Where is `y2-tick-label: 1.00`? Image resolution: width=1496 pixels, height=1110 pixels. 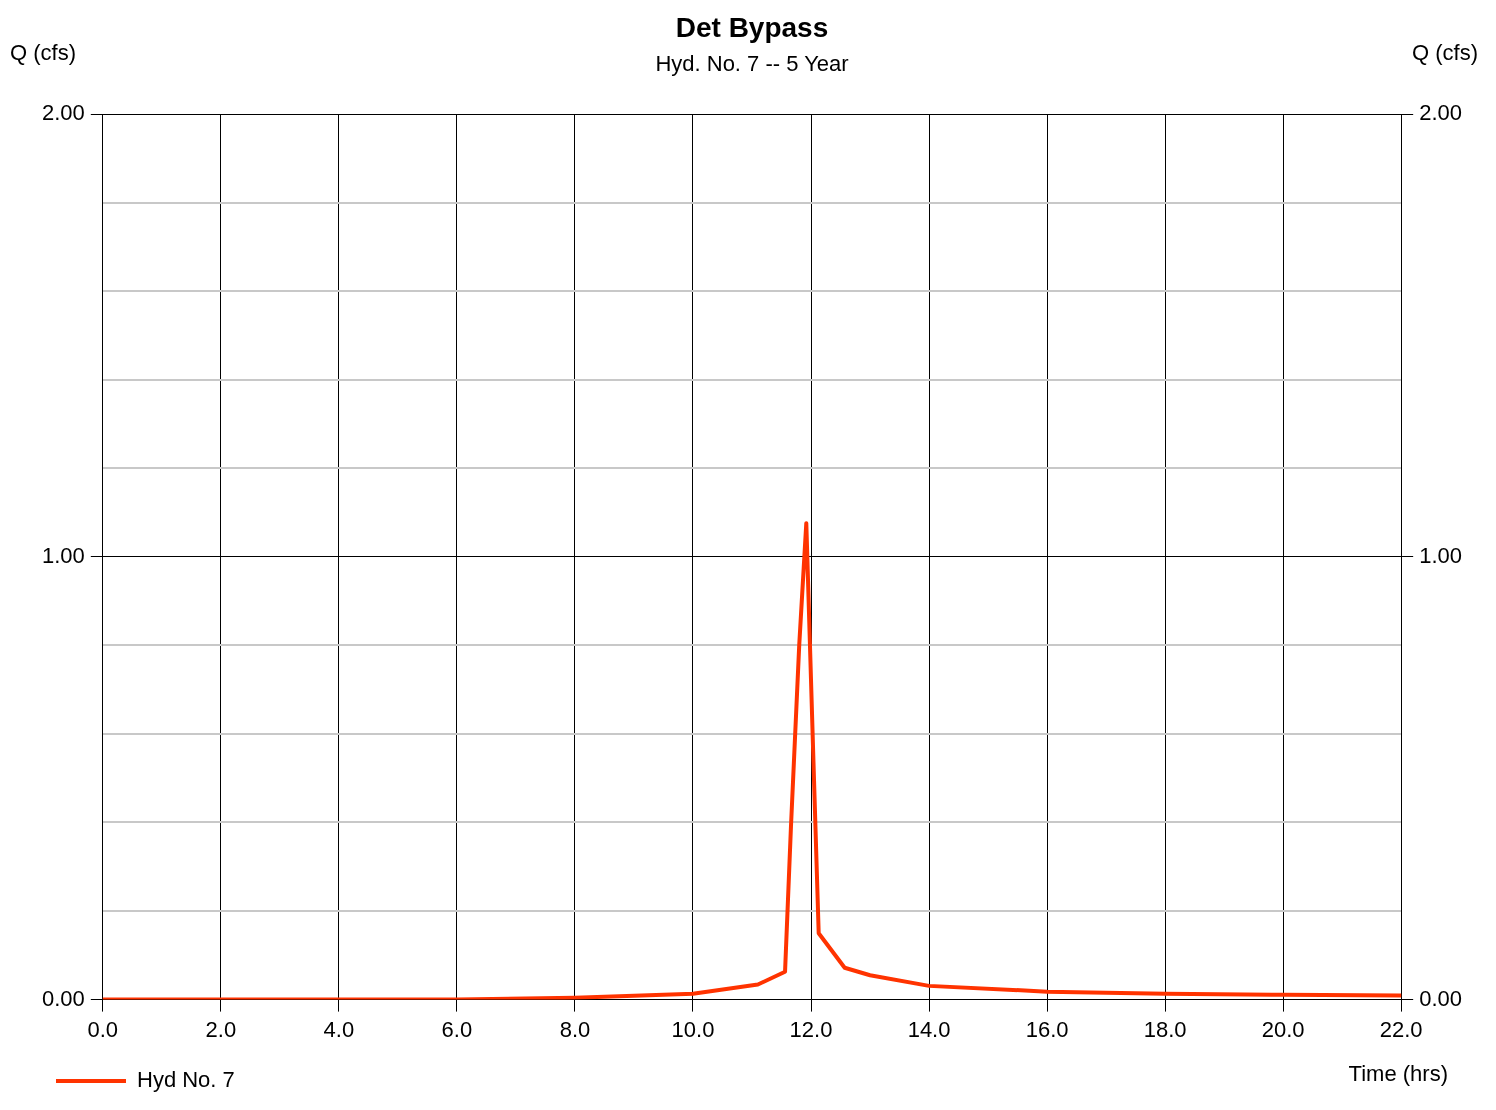
y2-tick-label: 1.00 is located at coordinates (1441, 555).